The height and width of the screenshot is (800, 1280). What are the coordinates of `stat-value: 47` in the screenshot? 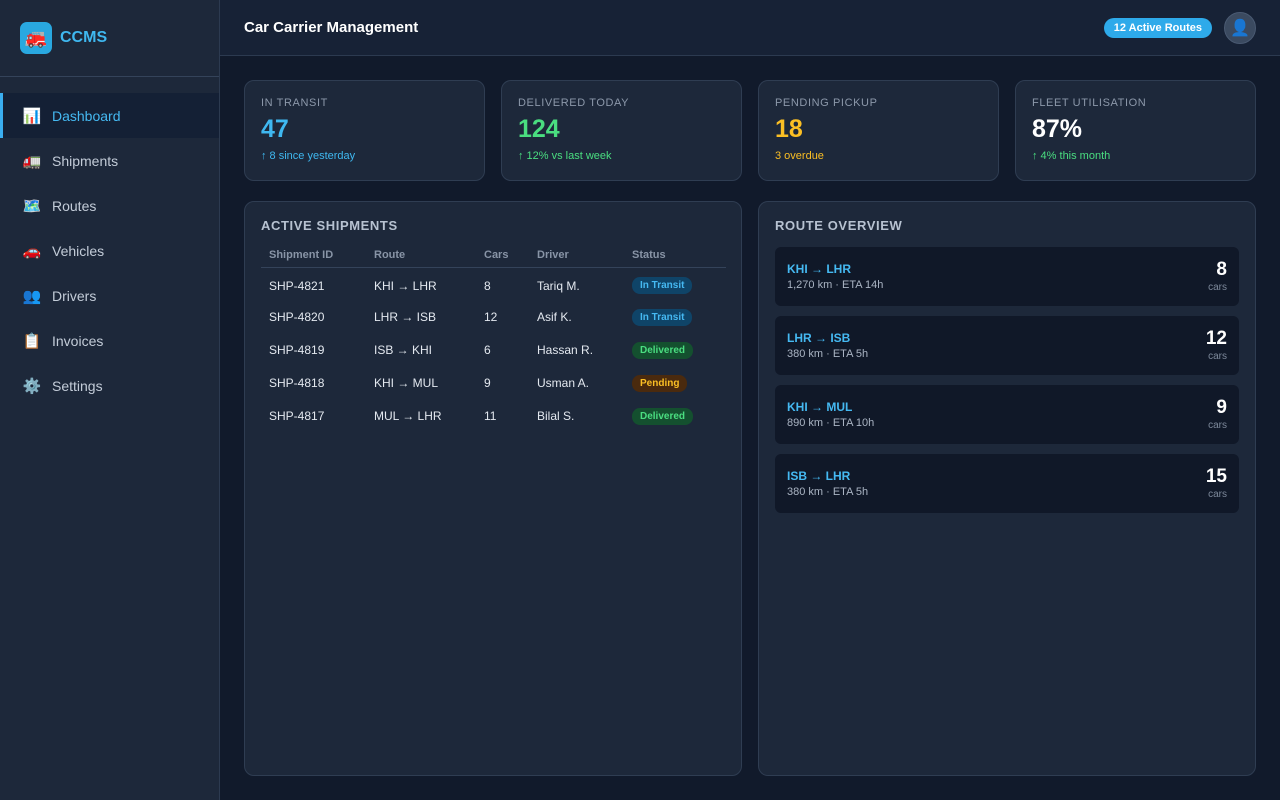 It's located at (275, 129).